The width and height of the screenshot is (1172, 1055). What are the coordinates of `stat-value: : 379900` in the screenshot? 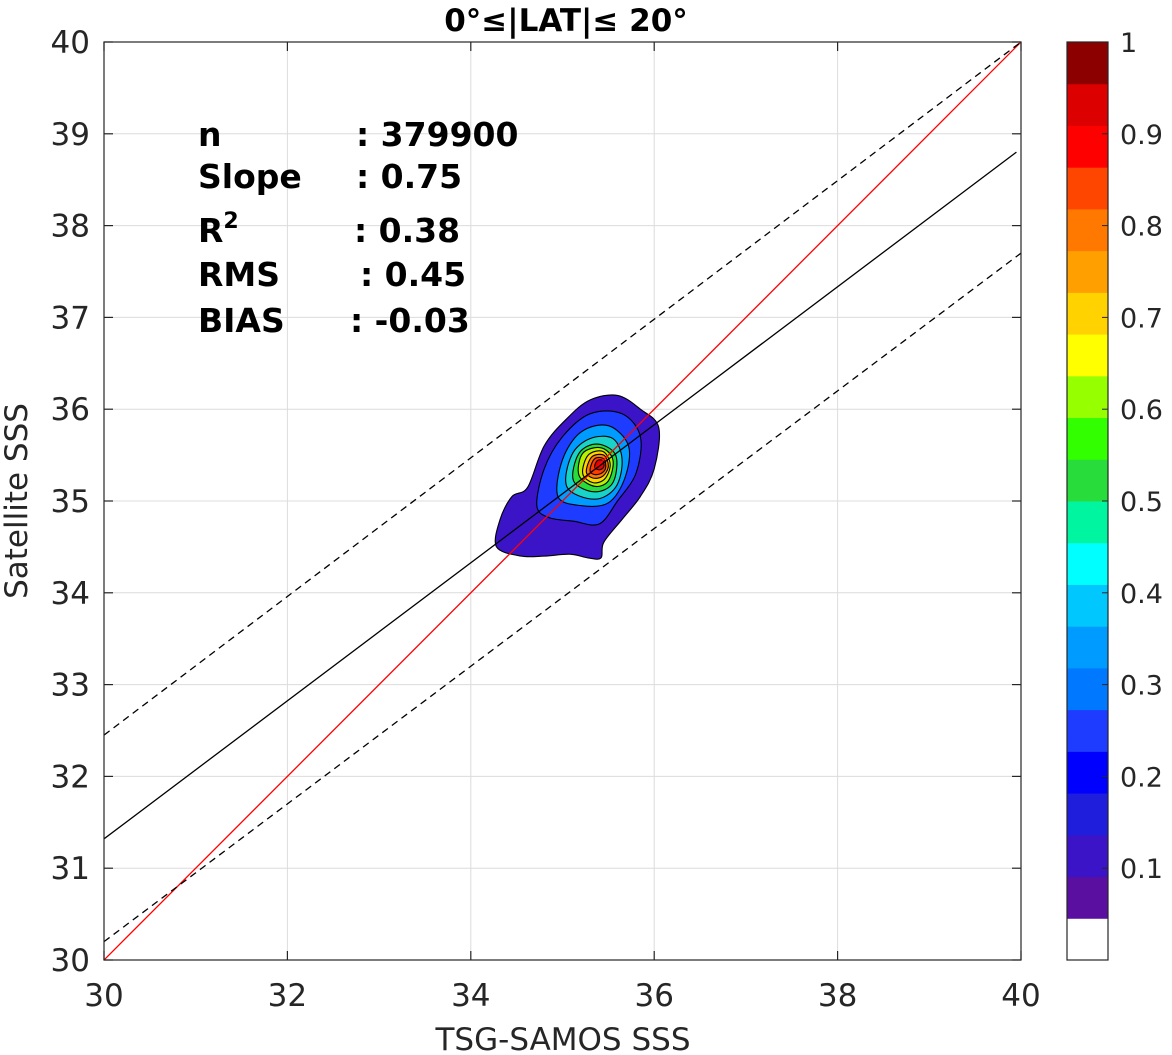 It's located at (437, 134).